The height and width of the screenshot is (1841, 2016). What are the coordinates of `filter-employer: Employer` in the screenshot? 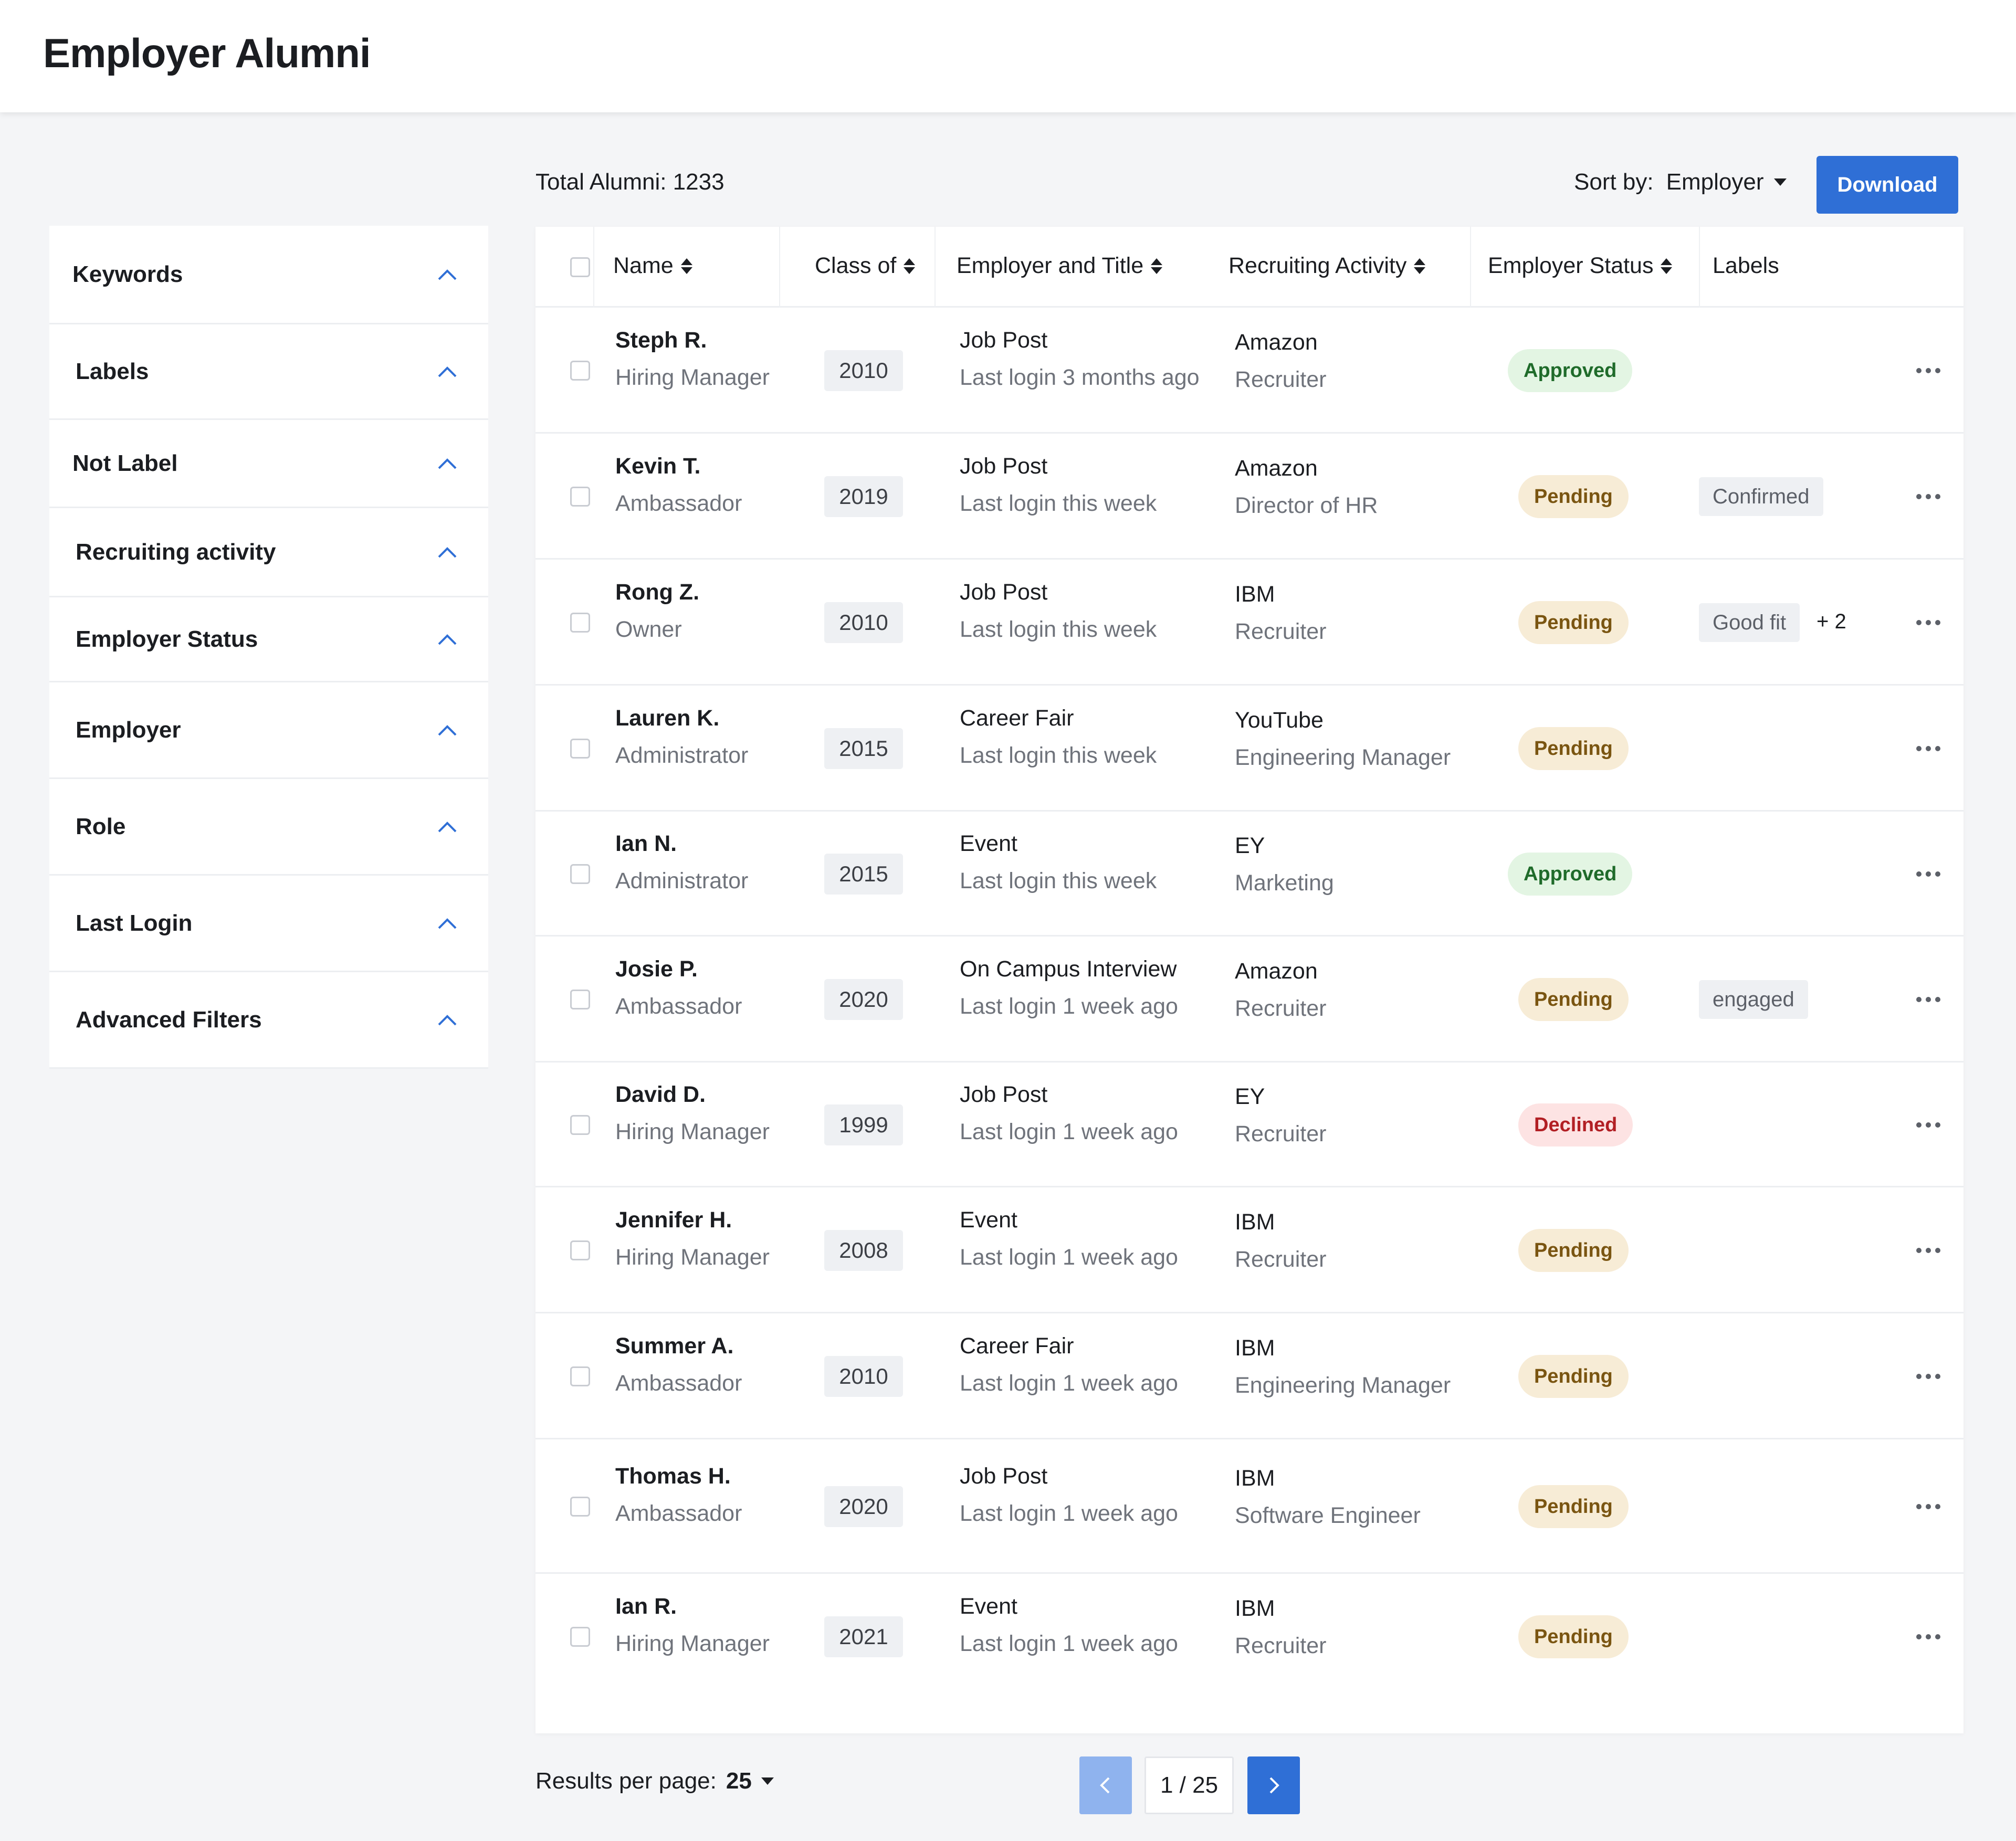 It's located at (268, 730).